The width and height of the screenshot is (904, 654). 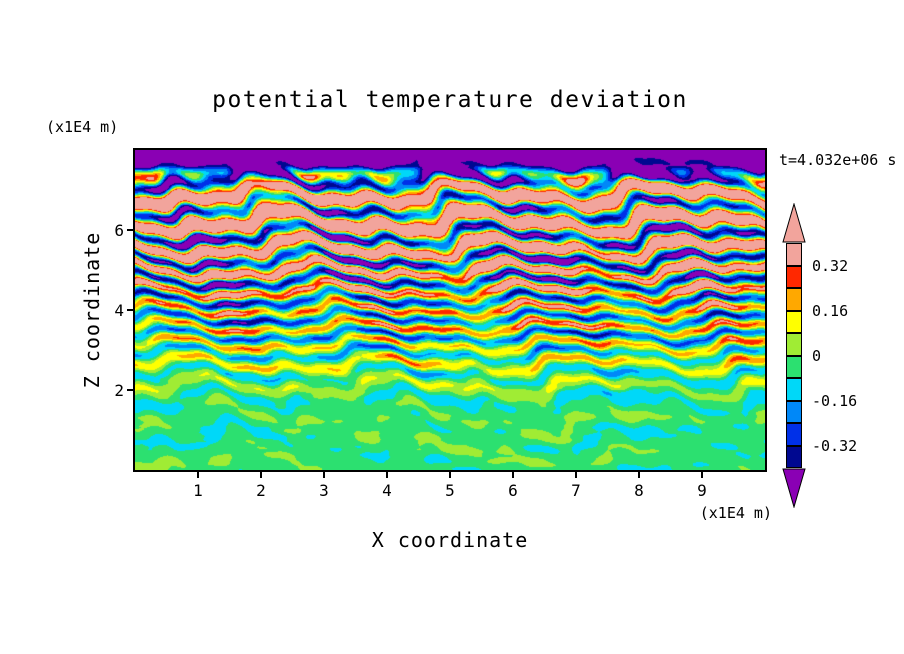 I want to click on time-annotation: t=4.032e+06 s, so click(x=838, y=160).